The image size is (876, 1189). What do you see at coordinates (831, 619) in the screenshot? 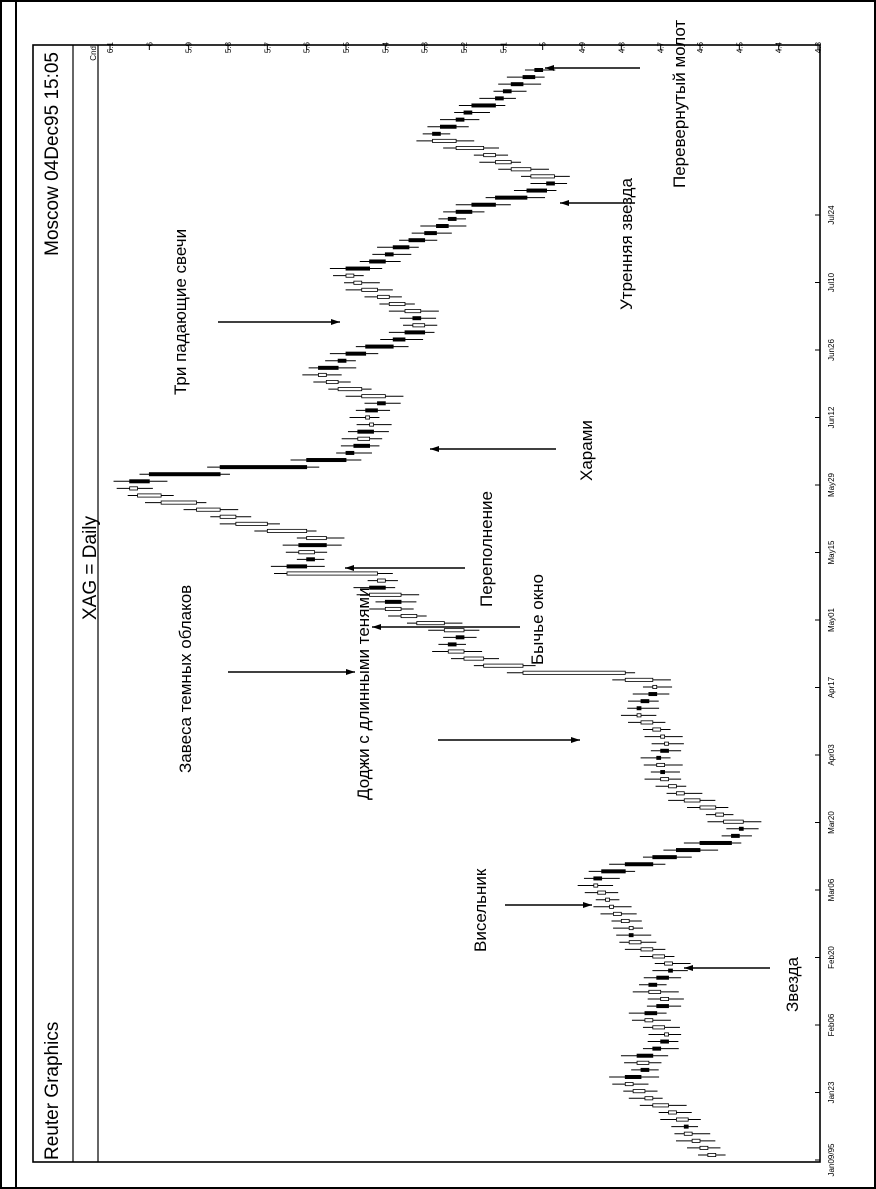
I see `date-tick-label: May01` at bounding box center [831, 619].